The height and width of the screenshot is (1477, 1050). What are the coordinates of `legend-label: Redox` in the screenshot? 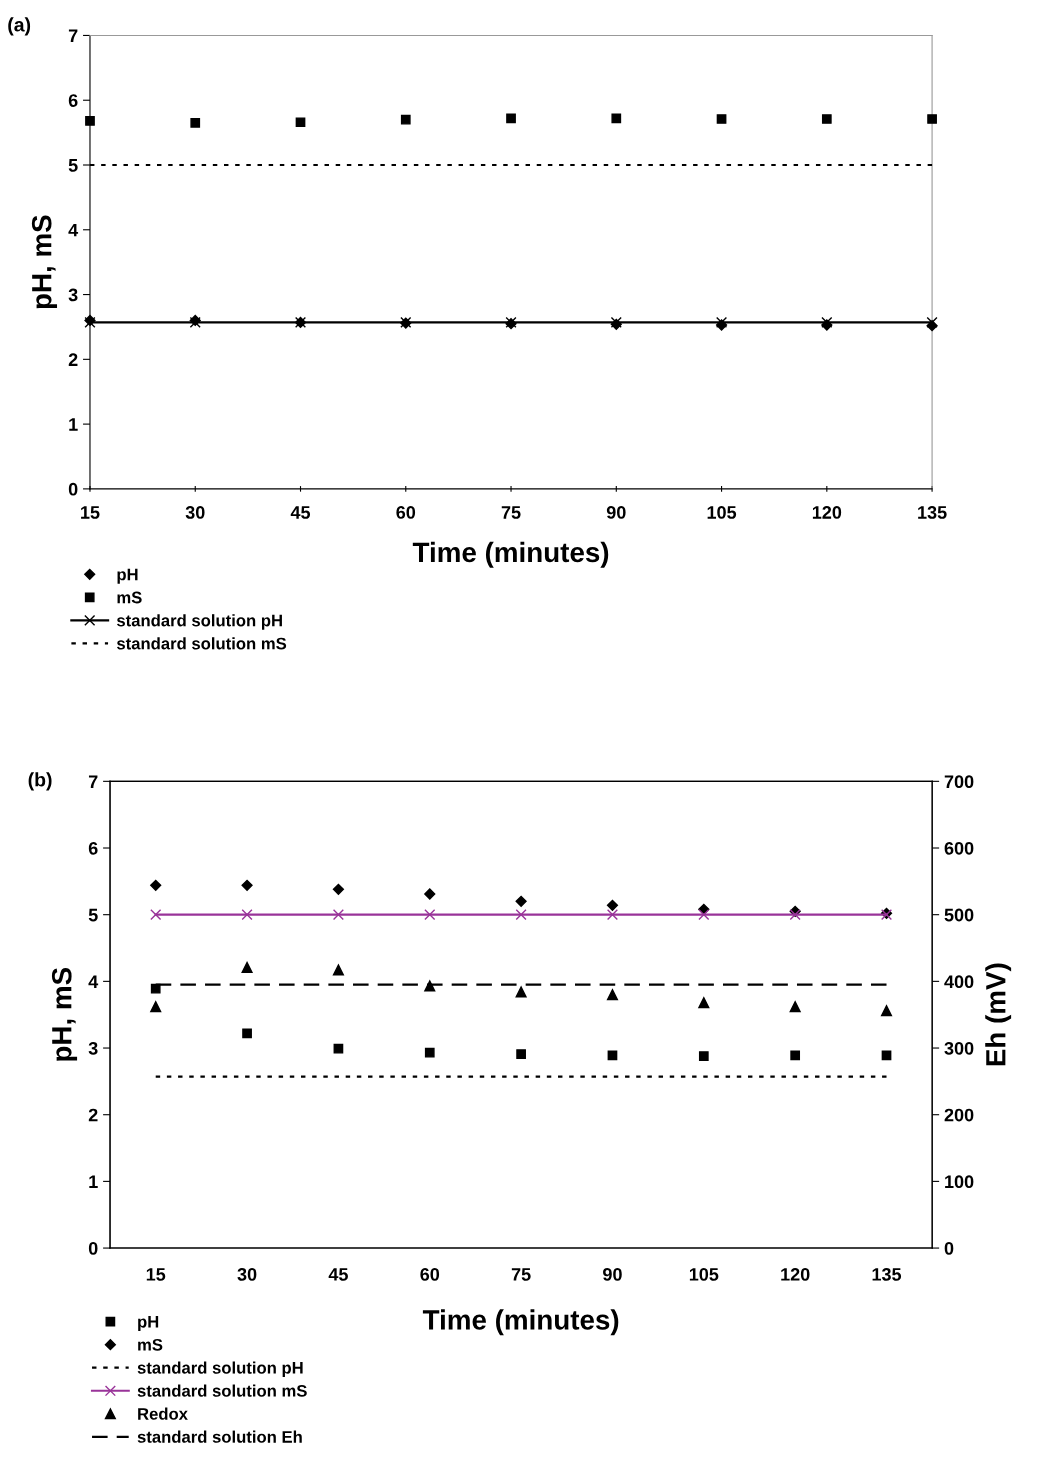 It's located at (163, 1413).